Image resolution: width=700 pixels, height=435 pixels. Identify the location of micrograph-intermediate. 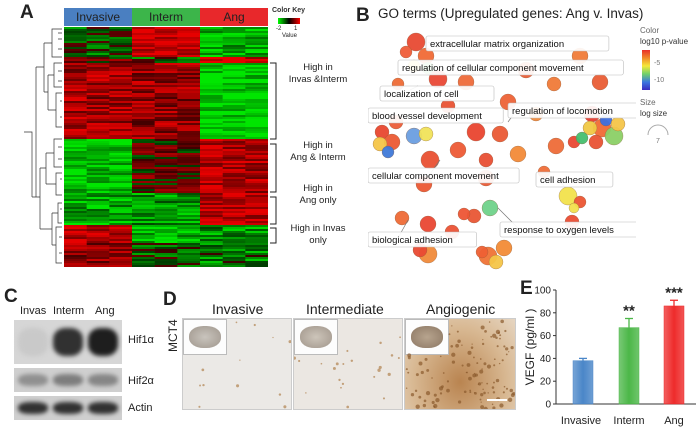
(348, 364).